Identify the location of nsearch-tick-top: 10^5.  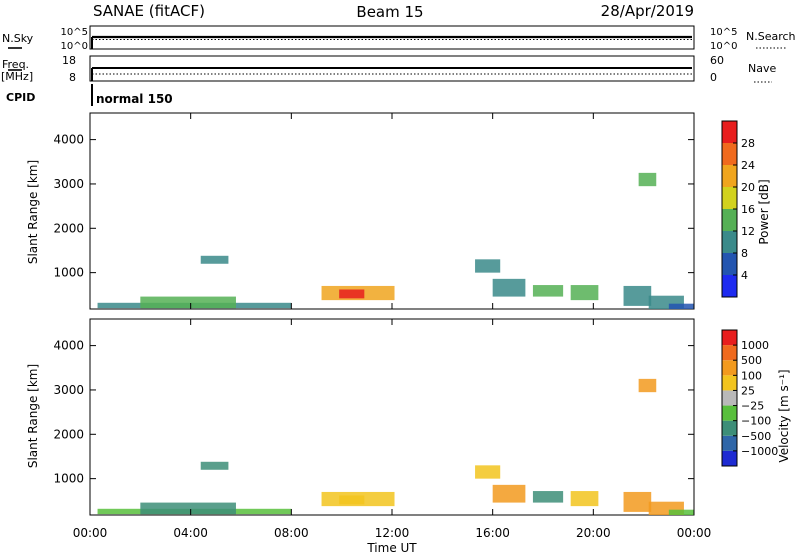
(723, 32).